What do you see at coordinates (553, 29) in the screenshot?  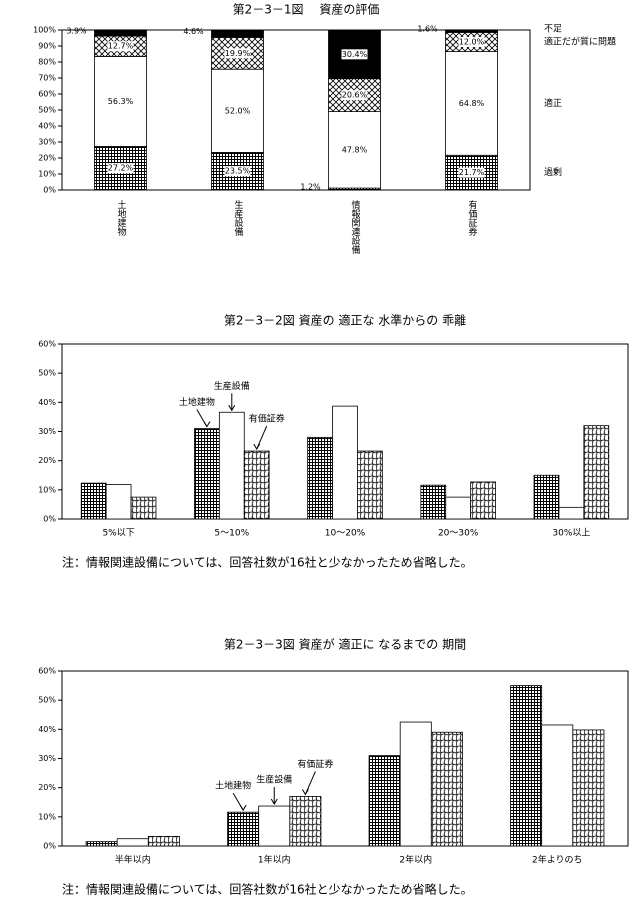 I see `series-label: 不足` at bounding box center [553, 29].